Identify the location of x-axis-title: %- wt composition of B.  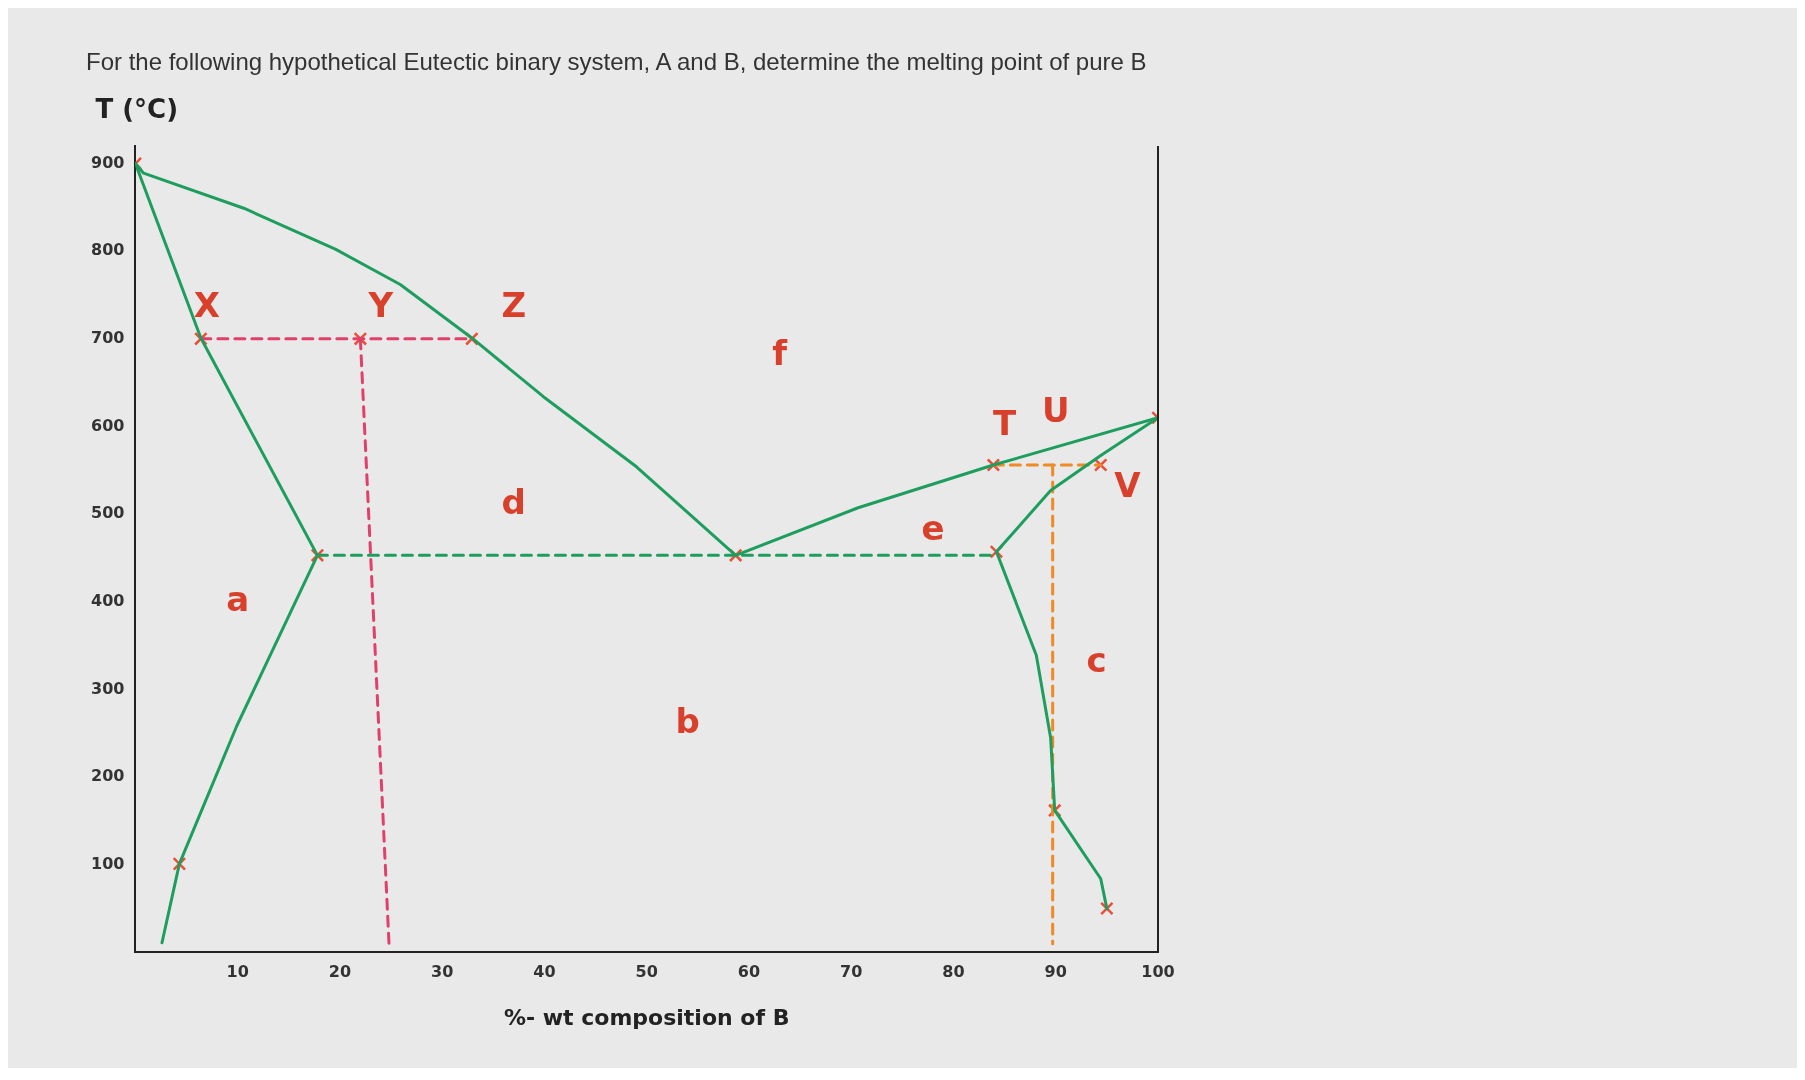
(646, 1017).